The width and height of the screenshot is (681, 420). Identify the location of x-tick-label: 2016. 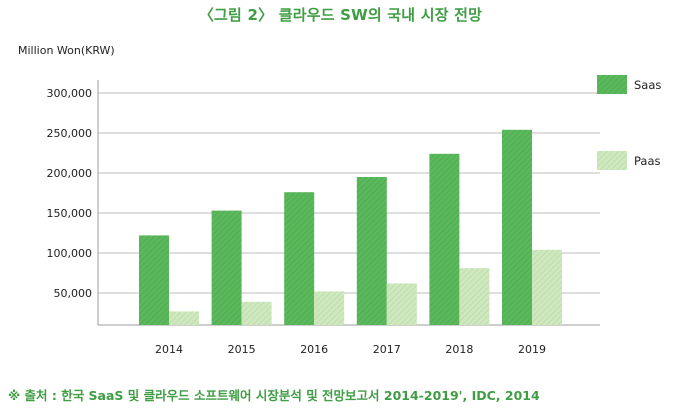
(314, 349).